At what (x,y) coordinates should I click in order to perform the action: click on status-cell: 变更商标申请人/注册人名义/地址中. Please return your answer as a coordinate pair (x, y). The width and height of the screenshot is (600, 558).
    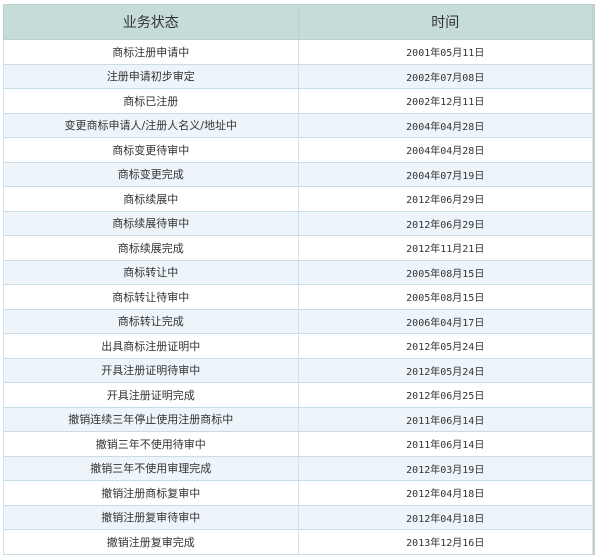
    Looking at the image, I should click on (151, 125).